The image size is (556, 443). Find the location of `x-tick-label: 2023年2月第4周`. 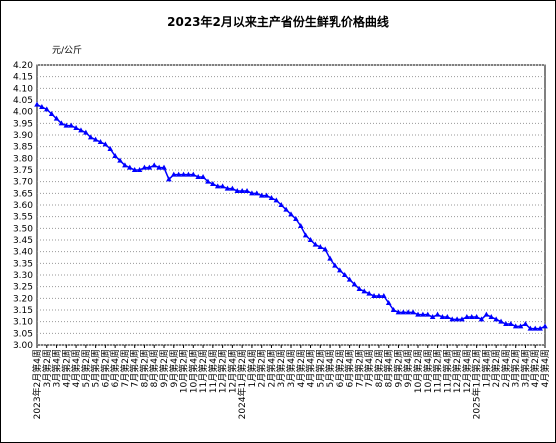

x-tick-label: 2023年2月第4周 is located at coordinates (37, 384).